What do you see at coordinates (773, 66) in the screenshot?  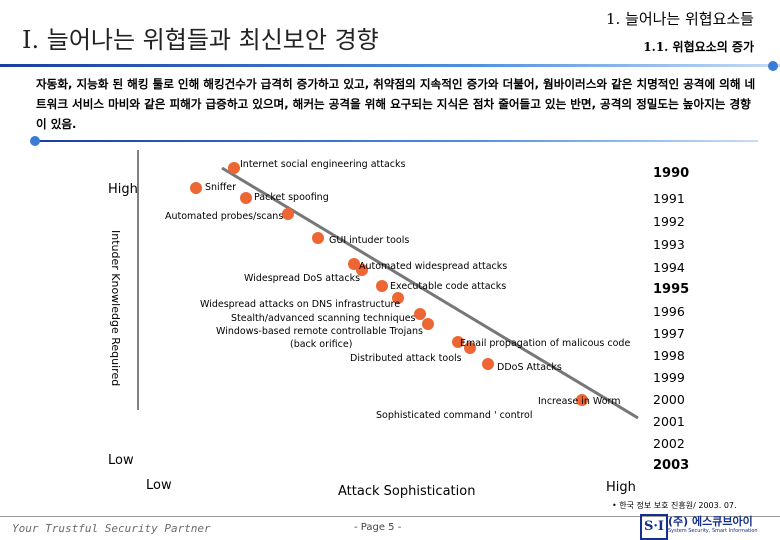 I see `header-rule-dot` at bounding box center [773, 66].